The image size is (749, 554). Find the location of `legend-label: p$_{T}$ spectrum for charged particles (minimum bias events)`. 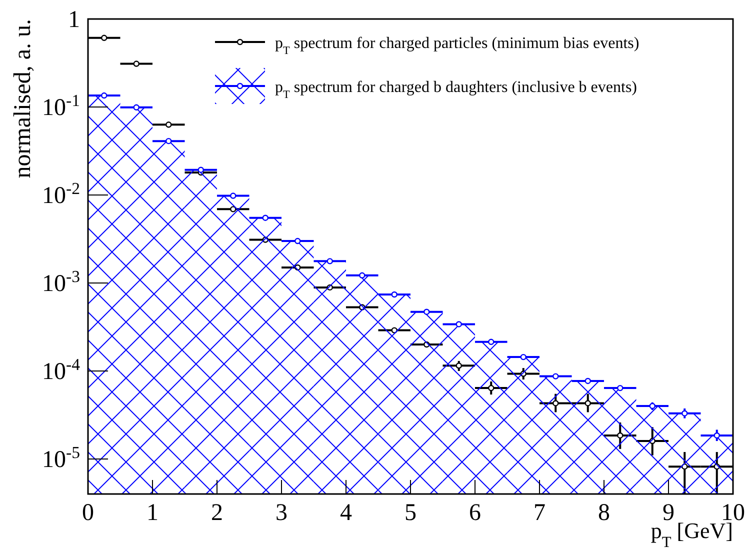

legend-label: p$_{T}$ spectrum for charged particles (minimum bias events) is located at coordinates (457, 46).